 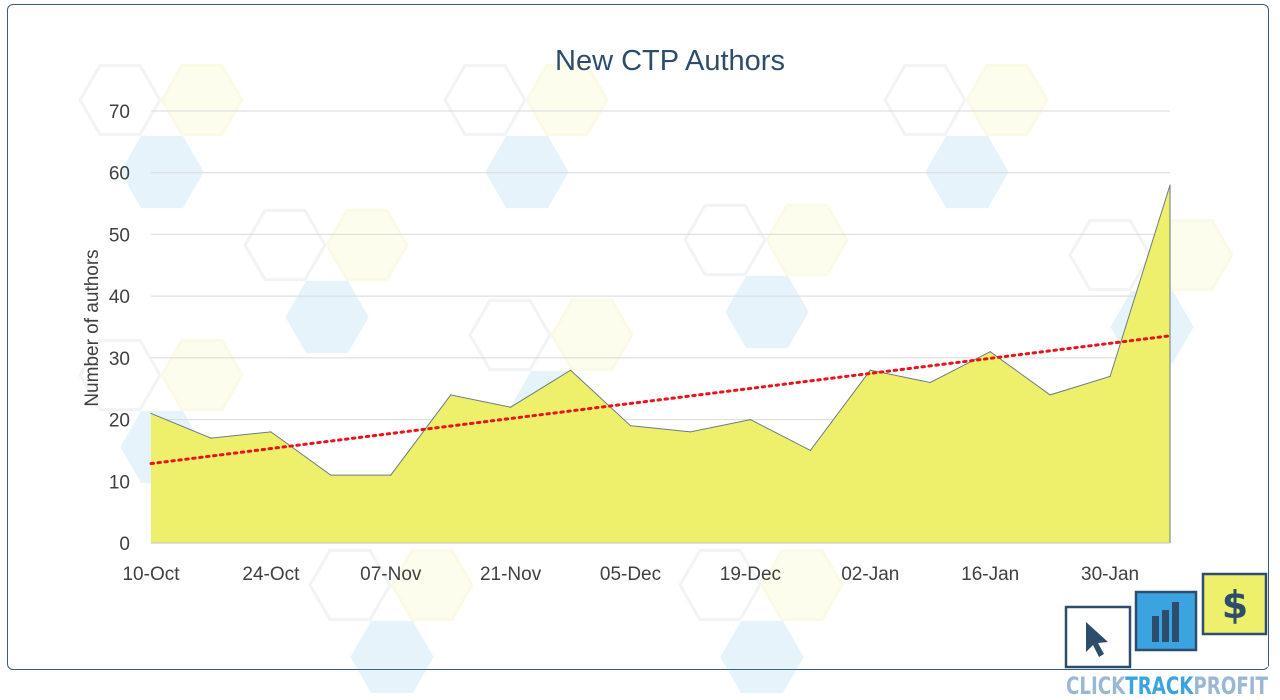 I want to click on y-tick-label: 30, so click(x=119, y=359).